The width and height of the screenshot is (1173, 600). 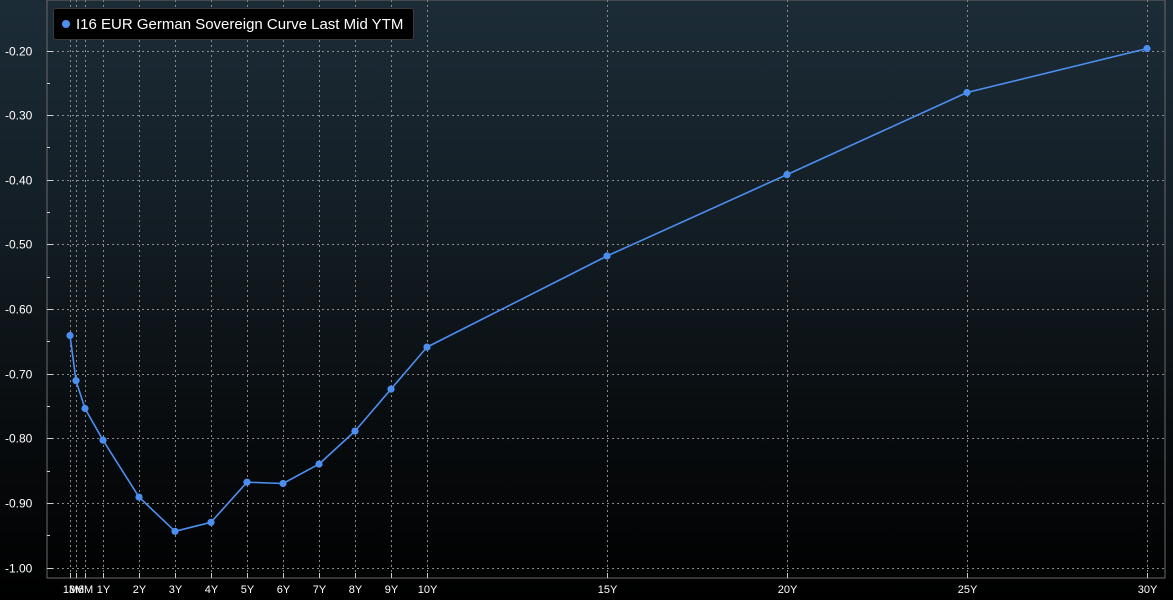 I want to click on y-tick-label: -0.80, so click(x=19, y=439).